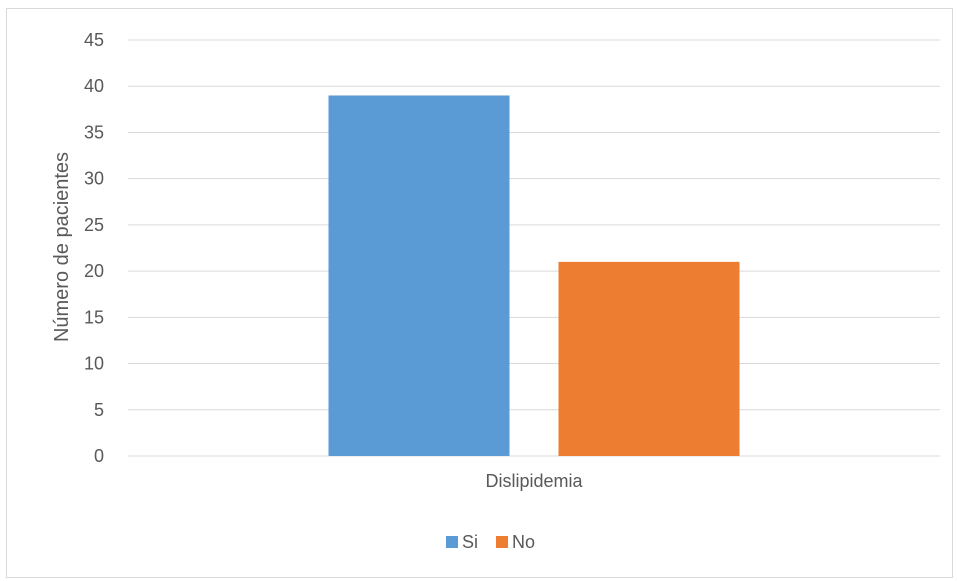 This screenshot has height=581, width=957. Describe the element at coordinates (523, 542) in the screenshot. I see `legend-label-no: No` at that location.